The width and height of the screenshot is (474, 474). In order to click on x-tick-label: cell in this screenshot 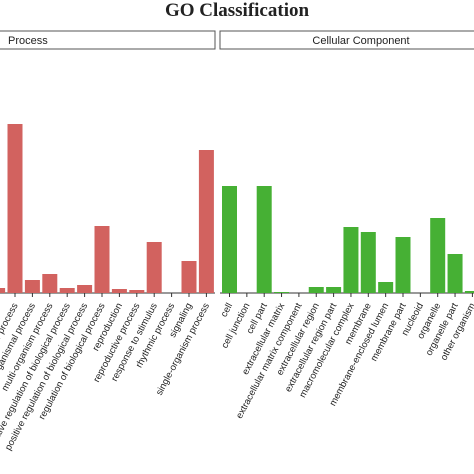, I will do `click(227, 310)`.